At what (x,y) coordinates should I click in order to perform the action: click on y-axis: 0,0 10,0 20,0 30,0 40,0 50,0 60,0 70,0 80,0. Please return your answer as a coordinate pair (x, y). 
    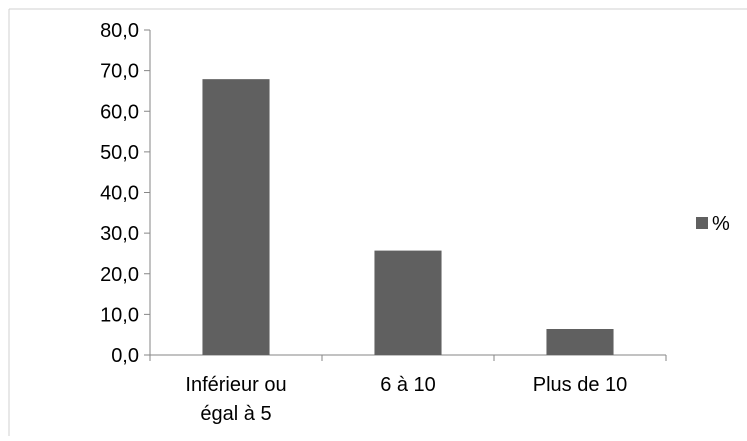
    Looking at the image, I should click on (125, 193).